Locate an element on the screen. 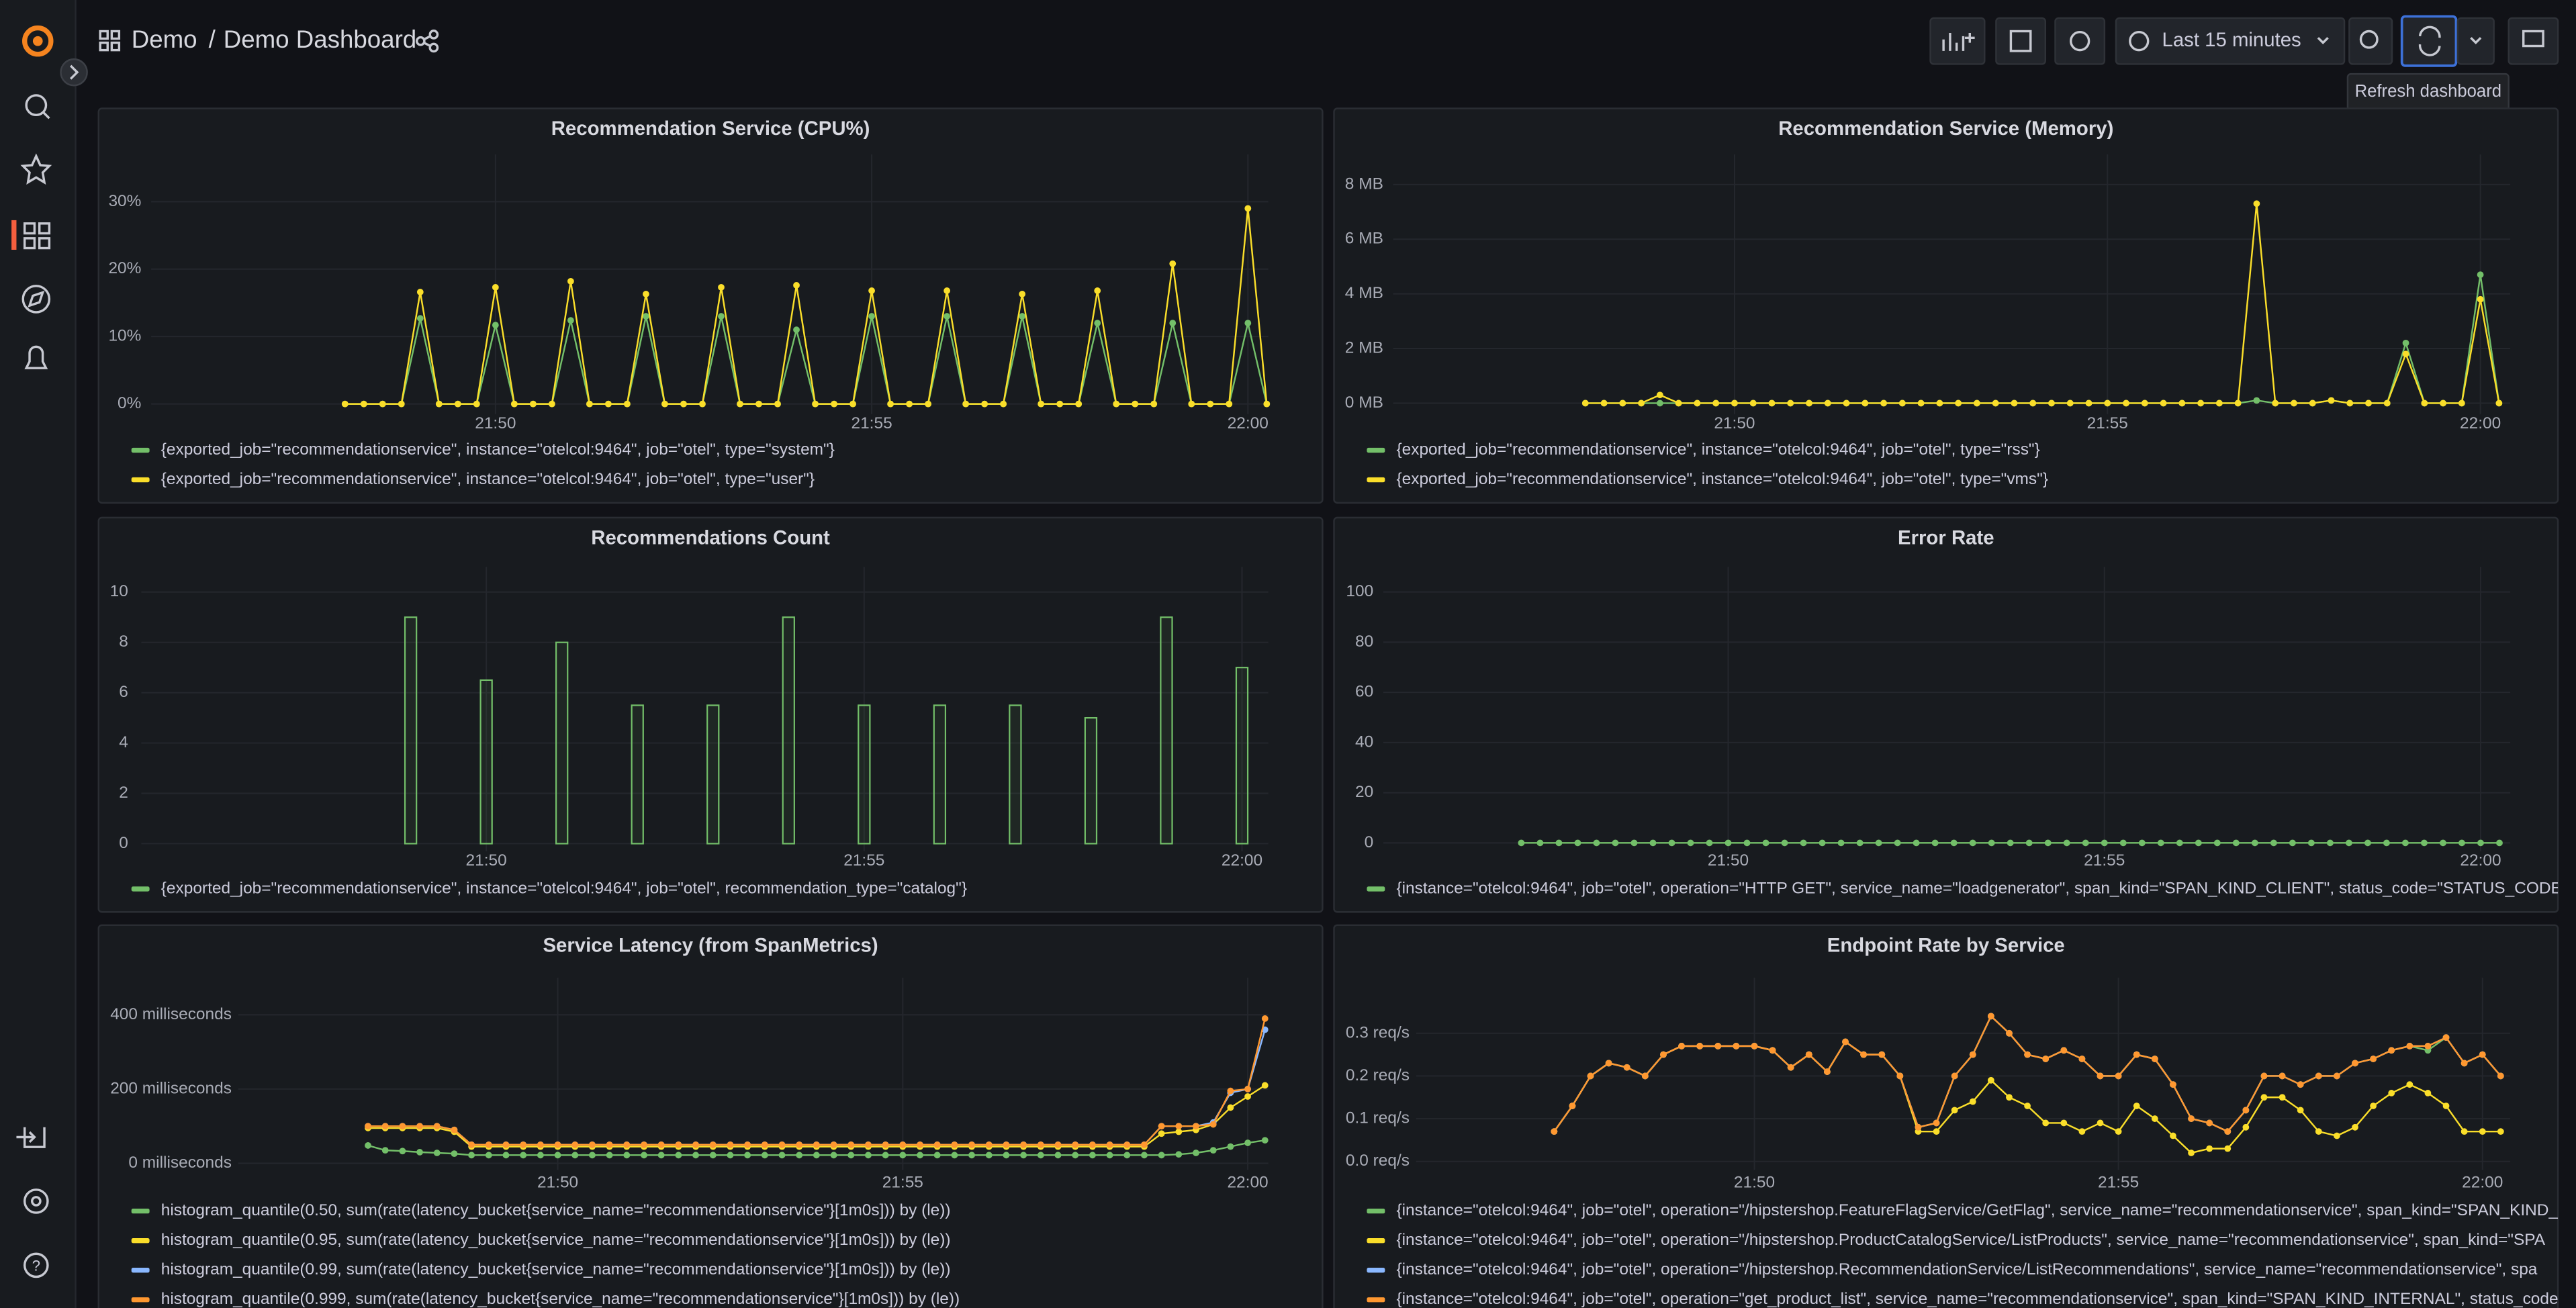 The image size is (2576, 1308). zoom-out-button is located at coordinates (2370, 41).